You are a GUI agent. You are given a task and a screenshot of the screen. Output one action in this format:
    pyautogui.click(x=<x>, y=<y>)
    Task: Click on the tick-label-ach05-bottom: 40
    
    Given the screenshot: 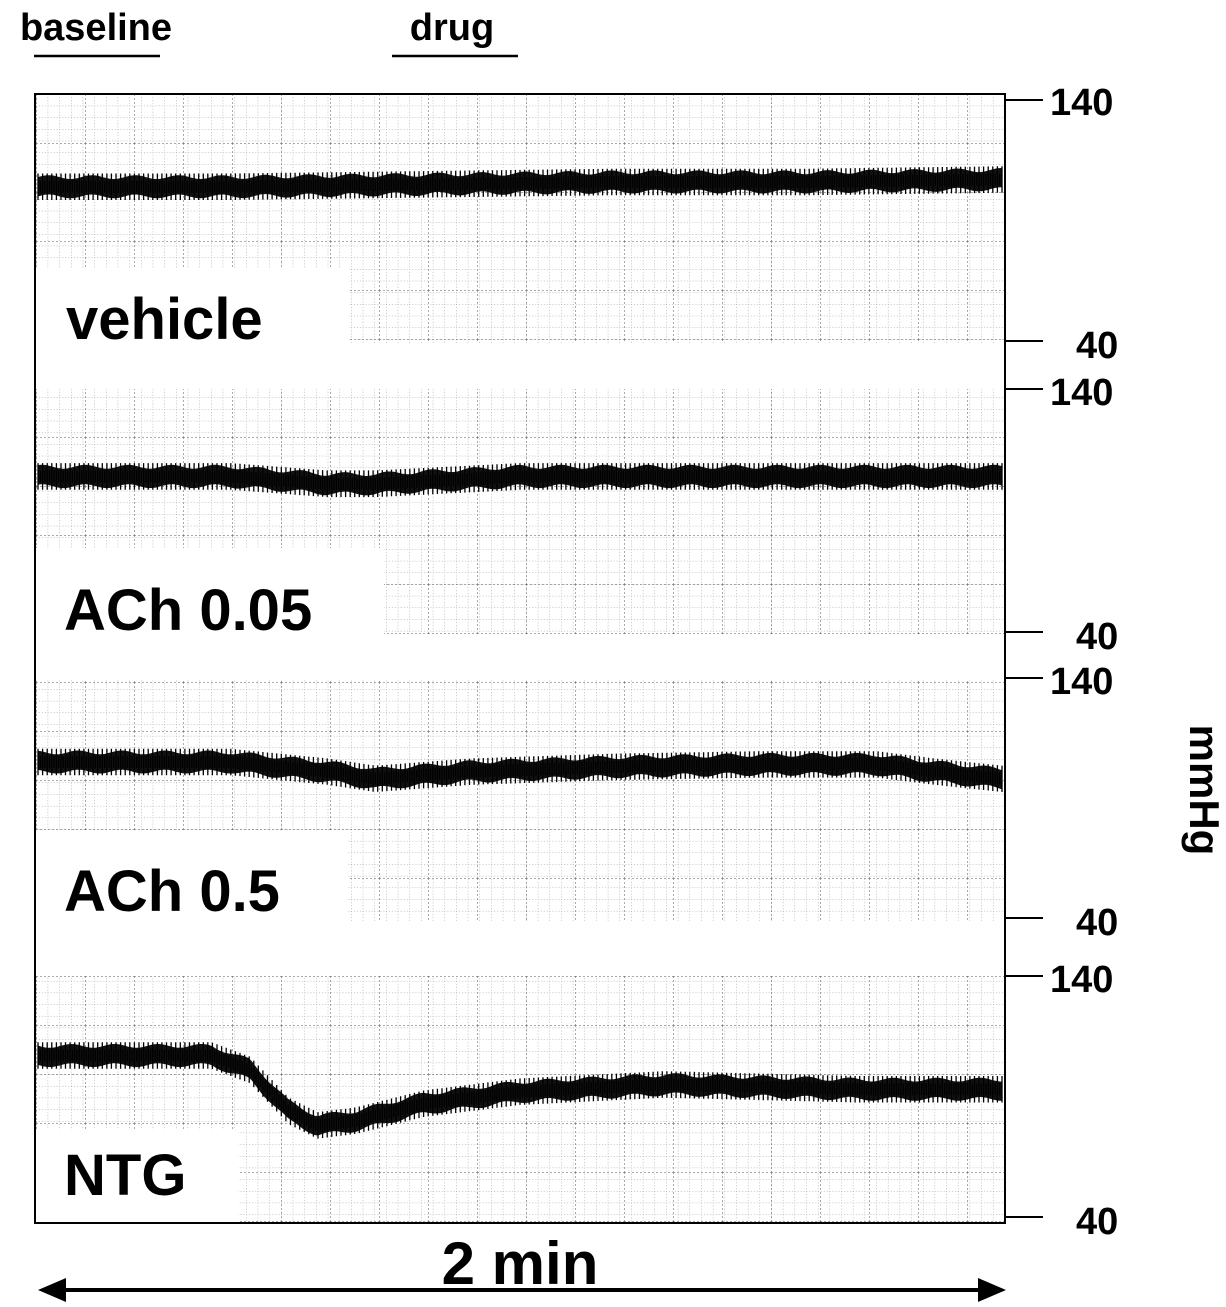 What is the action you would take?
    pyautogui.click(x=1097, y=923)
    